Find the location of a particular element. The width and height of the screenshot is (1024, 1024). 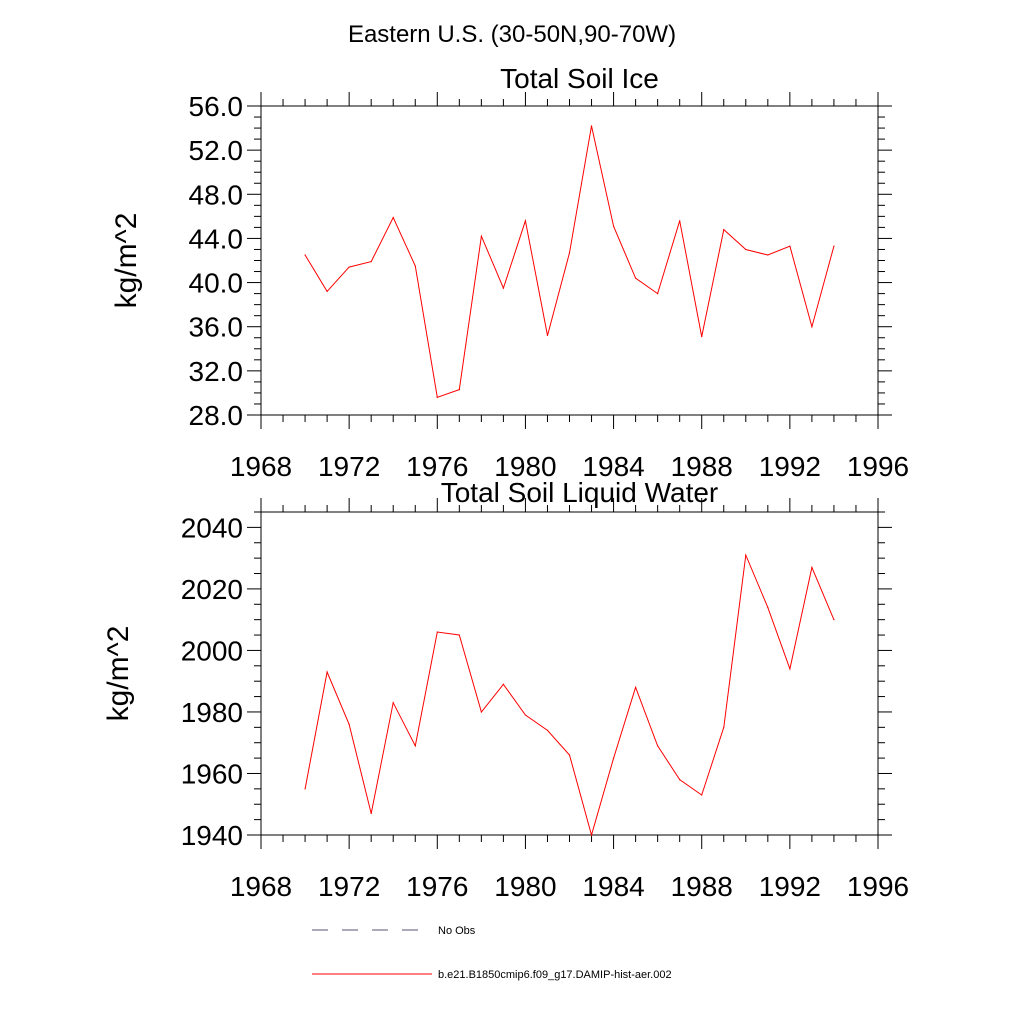

y-tick-label: 52.0 is located at coordinates (216, 150).